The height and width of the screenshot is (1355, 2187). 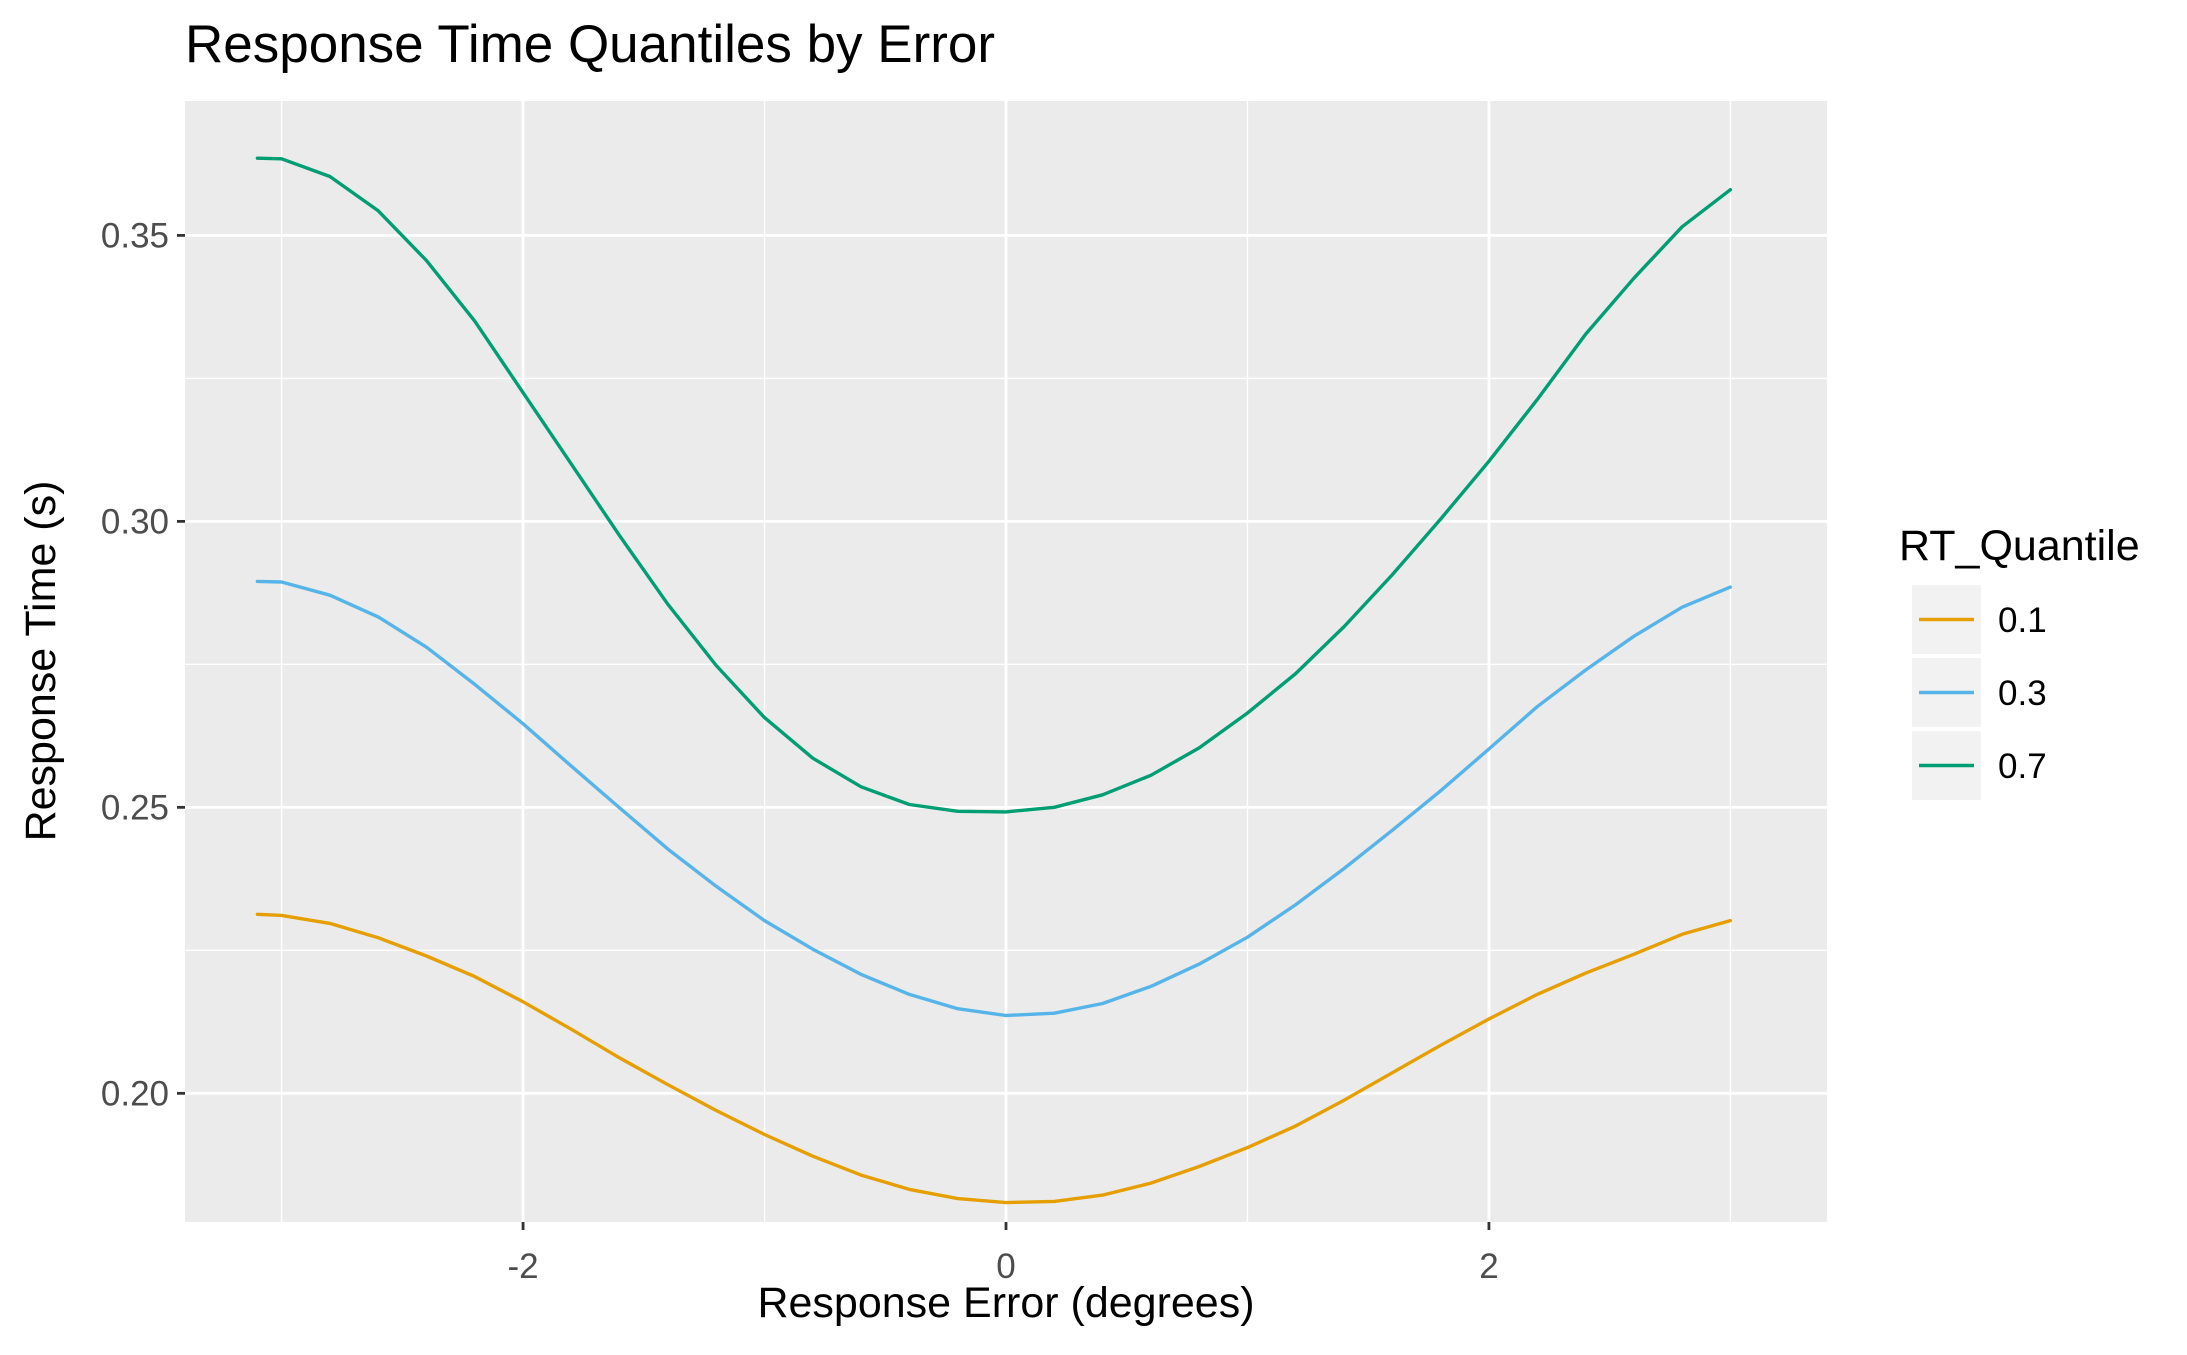 What do you see at coordinates (41, 661) in the screenshot?
I see `y-axis-title: Response Time (s)` at bounding box center [41, 661].